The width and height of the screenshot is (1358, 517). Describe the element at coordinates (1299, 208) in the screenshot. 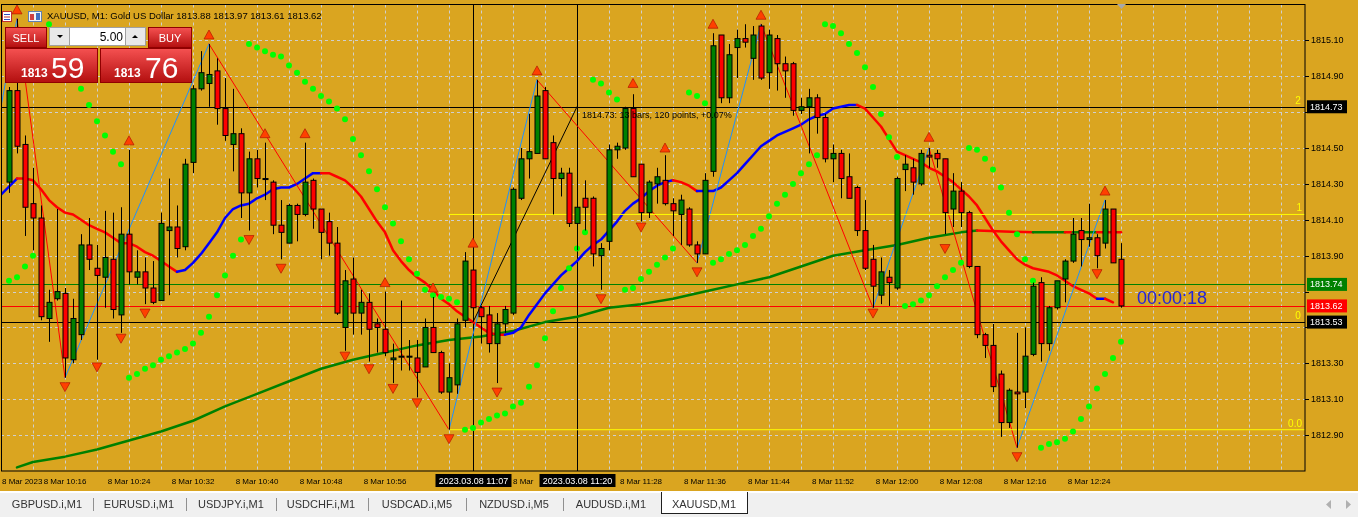

I see `series-label: 1` at that location.